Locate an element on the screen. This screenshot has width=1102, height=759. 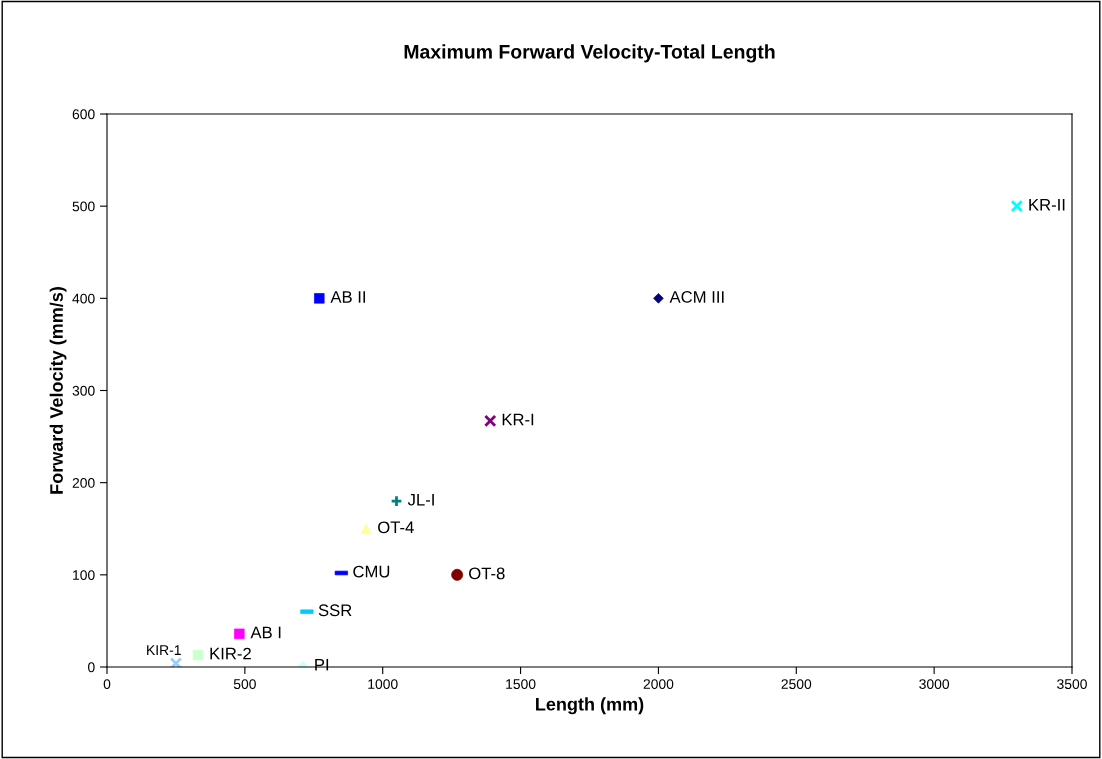
series-label: KR-I is located at coordinates (518, 419).